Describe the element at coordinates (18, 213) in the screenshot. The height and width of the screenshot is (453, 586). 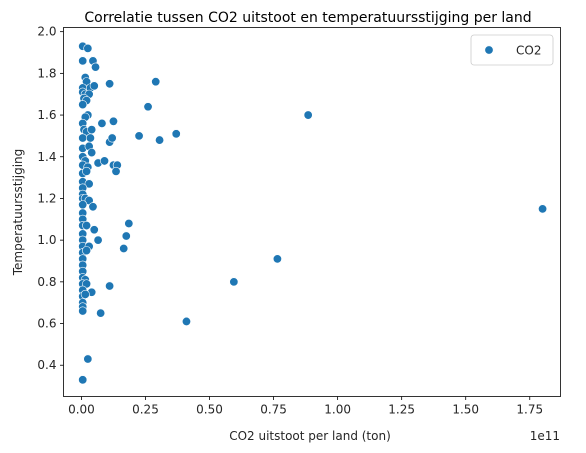
I see `y-axis-label: Temperatuursstijging` at that location.